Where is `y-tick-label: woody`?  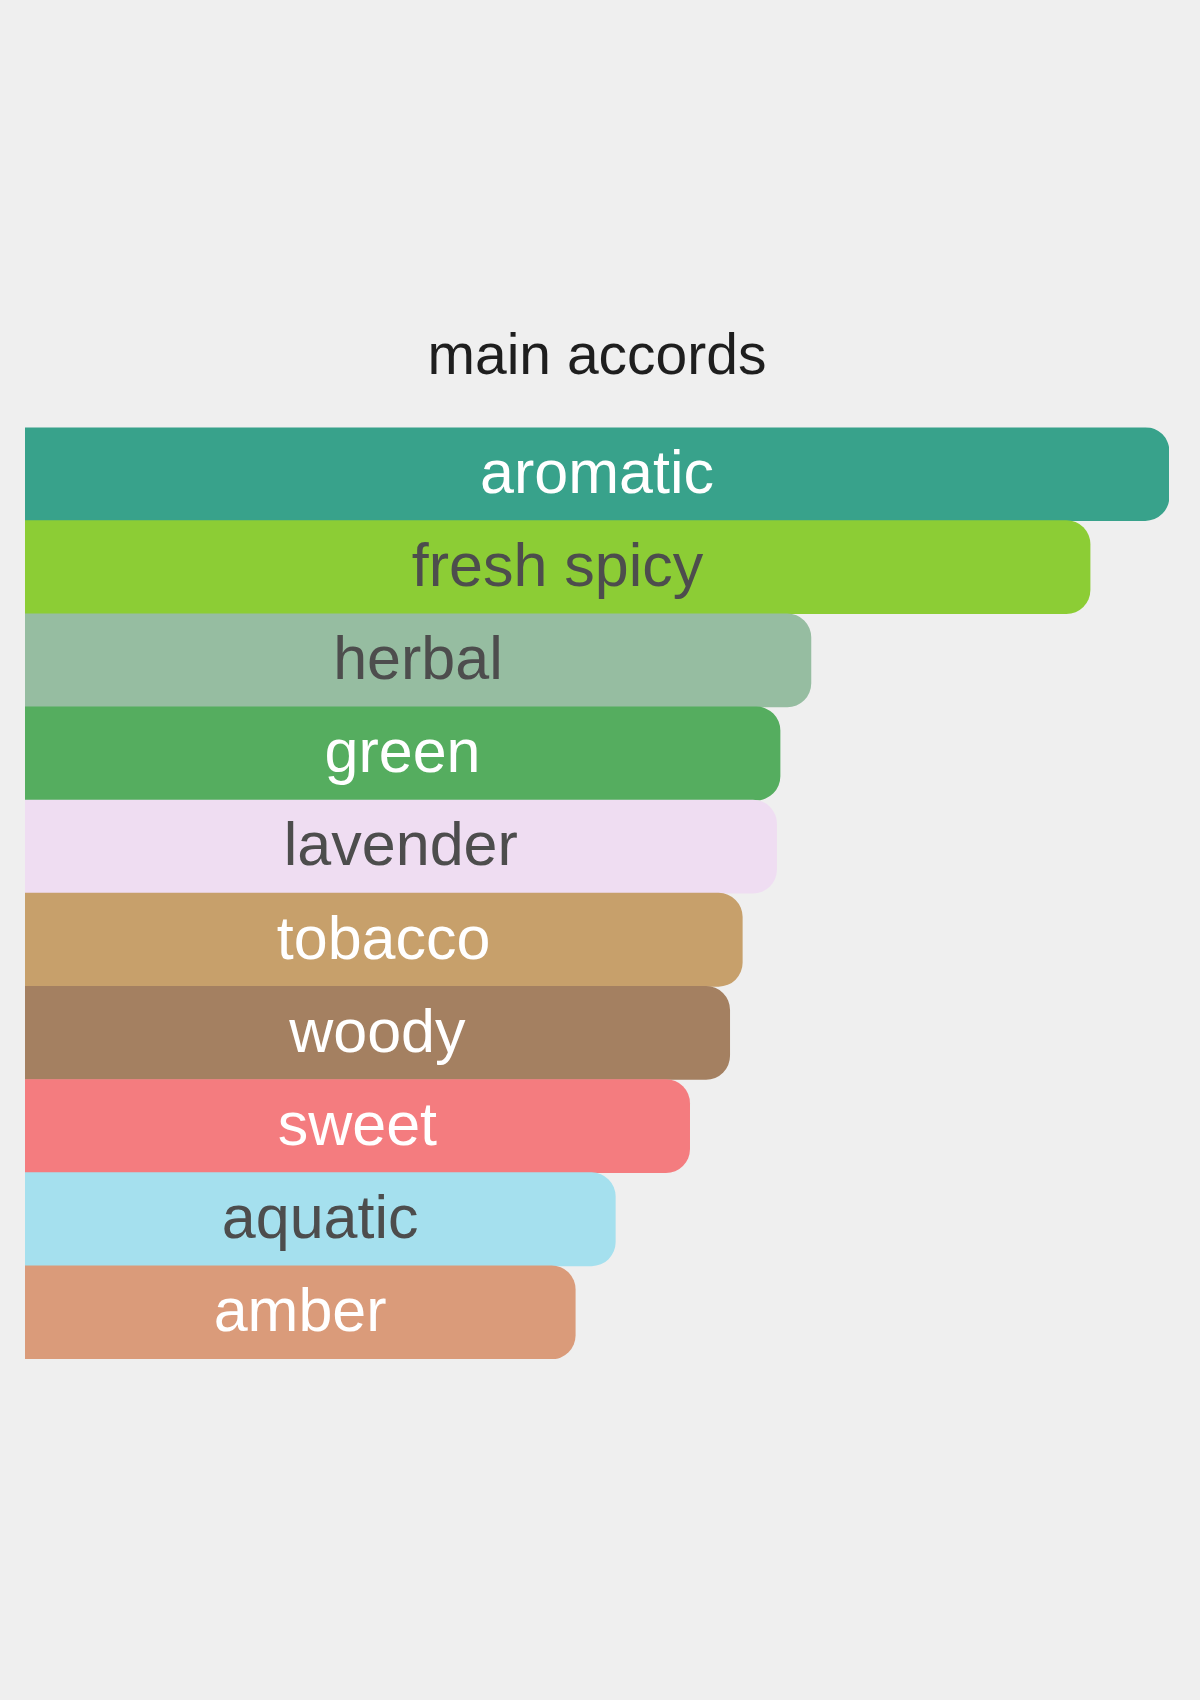
y-tick-label: woody is located at coordinates (377, 1030).